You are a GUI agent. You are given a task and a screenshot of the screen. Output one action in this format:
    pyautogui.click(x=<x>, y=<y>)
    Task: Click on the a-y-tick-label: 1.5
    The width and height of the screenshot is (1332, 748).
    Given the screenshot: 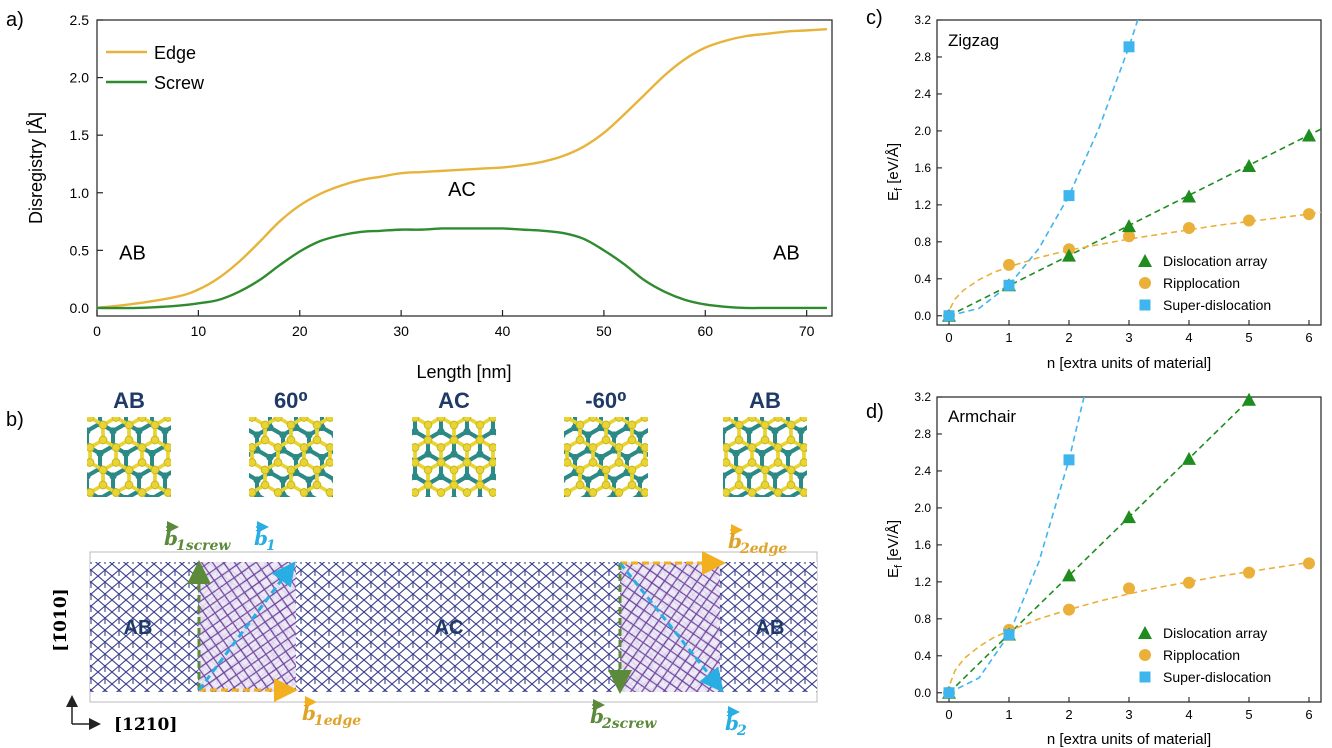 What is the action you would take?
    pyautogui.click(x=80, y=135)
    